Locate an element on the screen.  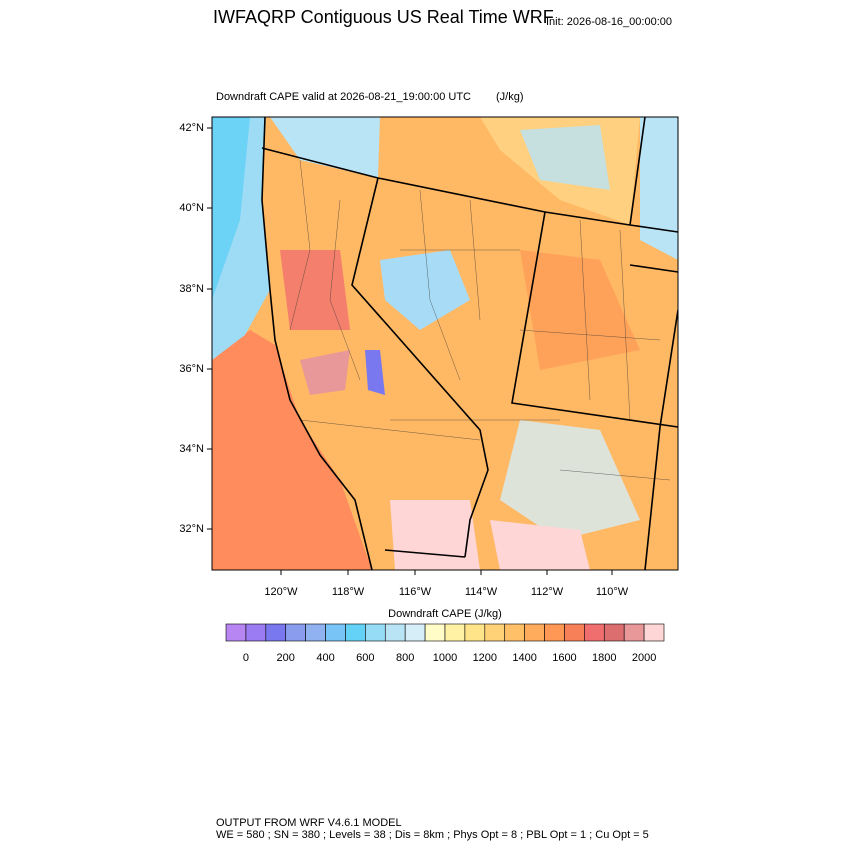
footer-line: OUTPUT FROM WRF V4.6.1 MODEL is located at coordinates (309, 823).